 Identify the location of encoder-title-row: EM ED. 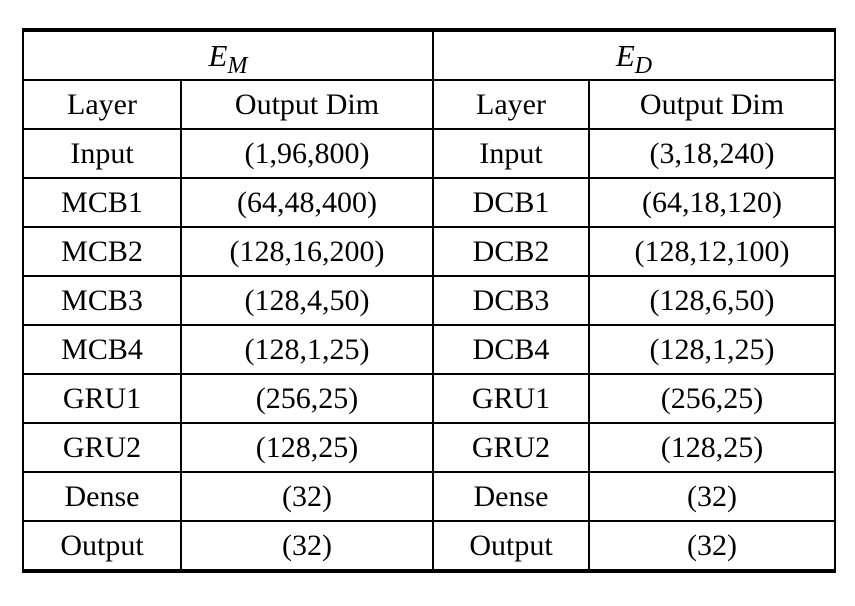
(429, 55).